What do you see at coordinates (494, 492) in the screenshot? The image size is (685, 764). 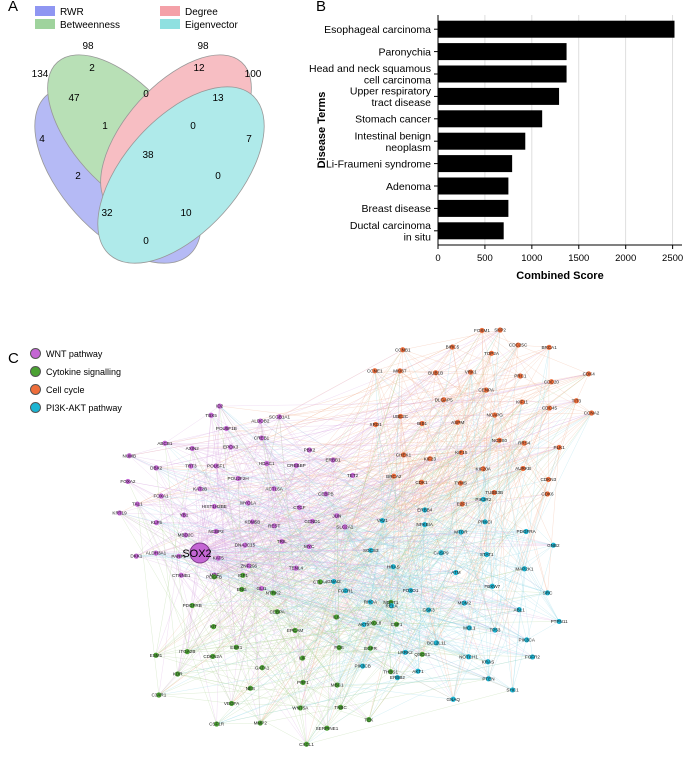 I see `network-node-label: TUBB3B` at bounding box center [494, 492].